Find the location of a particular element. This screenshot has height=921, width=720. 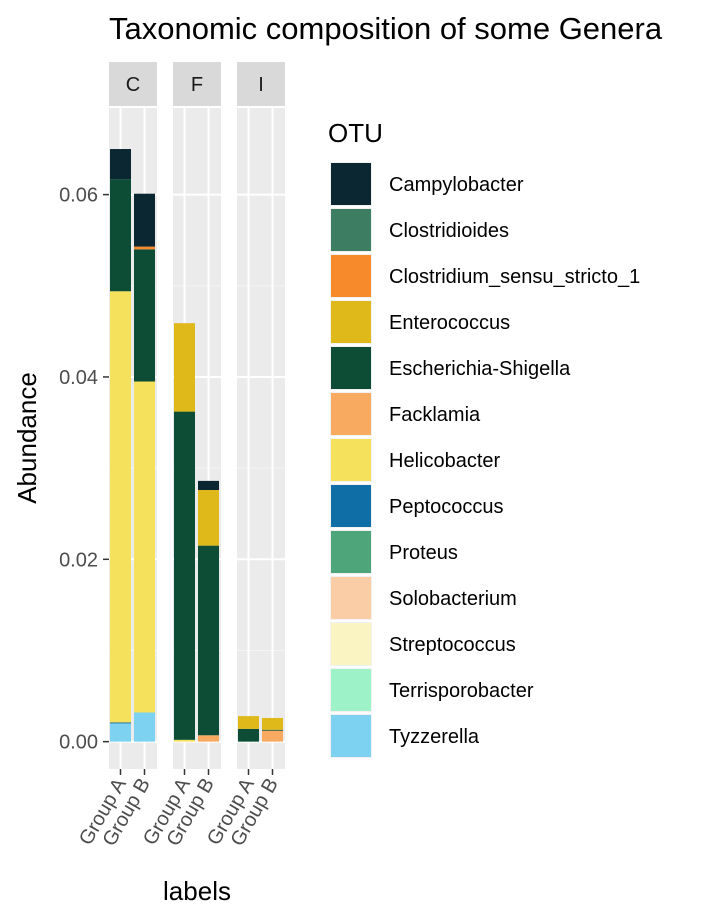

legend-item-escherichia-shigella: Escherichia-Shigella is located at coordinates (450, 368).